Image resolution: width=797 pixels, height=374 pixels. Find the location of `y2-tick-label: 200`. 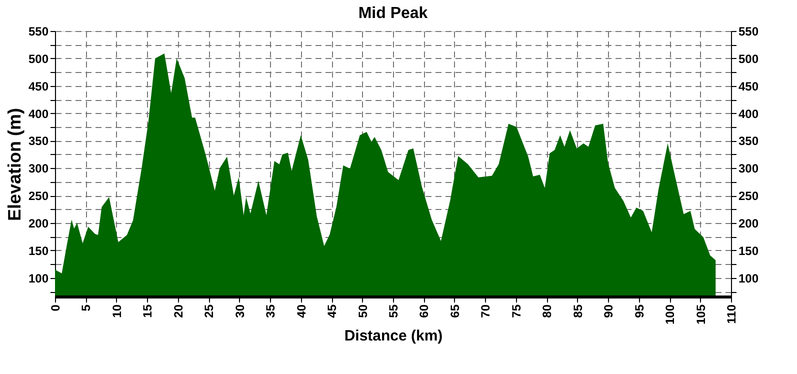

y2-tick-label: 200 is located at coordinates (748, 223).